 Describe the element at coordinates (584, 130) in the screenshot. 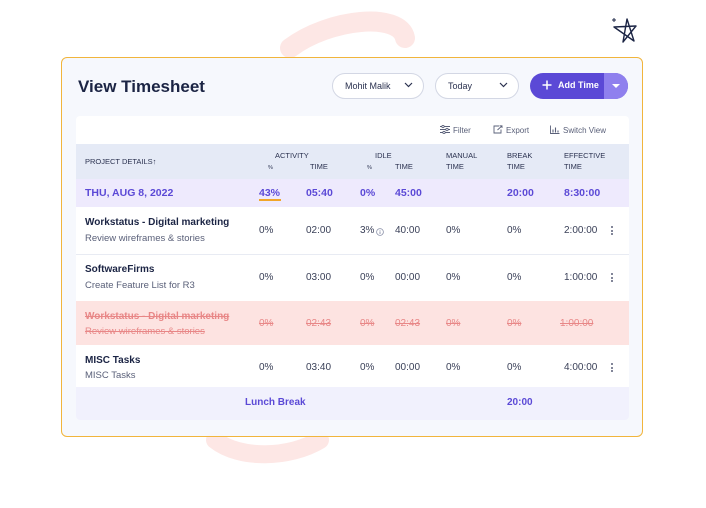

I see `switch-view-label: Switch View` at that location.